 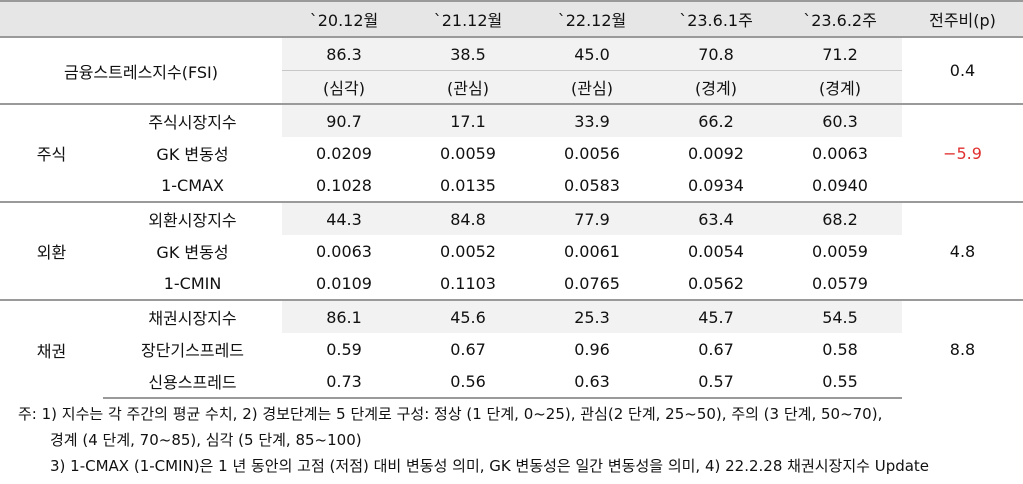 I want to click on cell: 86.1, so click(x=344, y=316).